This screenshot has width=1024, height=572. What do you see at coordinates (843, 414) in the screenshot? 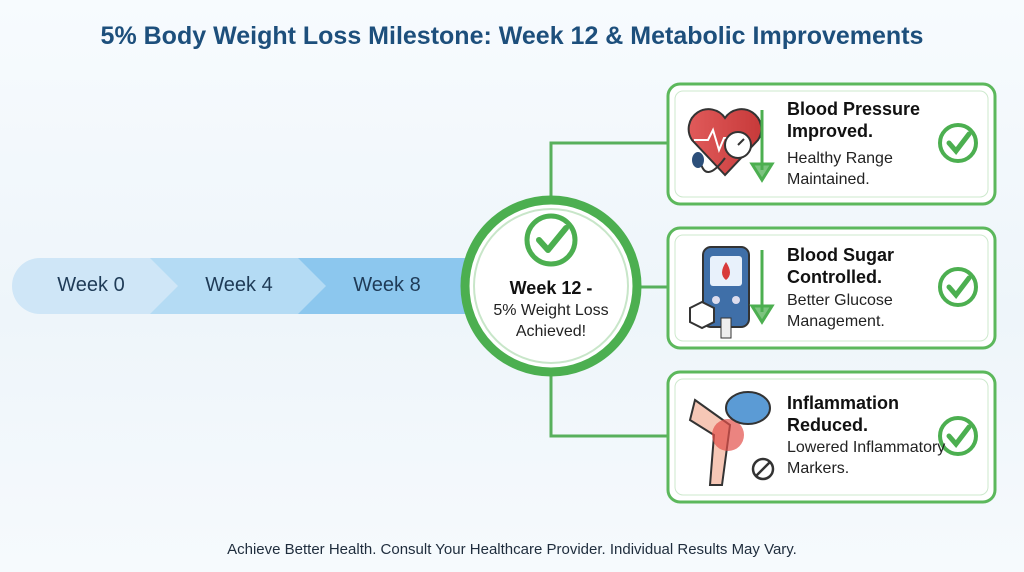
I see `card-title: Inflammation Reduced.` at bounding box center [843, 414].